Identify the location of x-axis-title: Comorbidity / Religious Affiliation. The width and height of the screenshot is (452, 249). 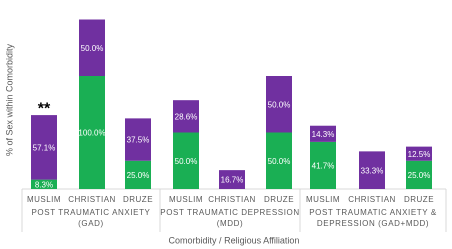
(234, 240).